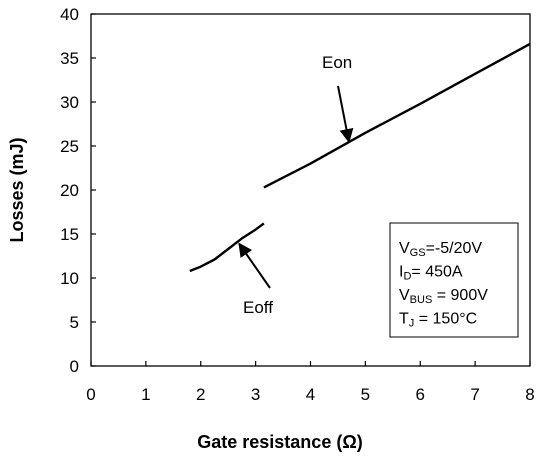 Image resolution: width=542 pixels, height=460 pixels. Describe the element at coordinates (445, 319) in the screenshot. I see `condition-value: = 150°C` at that location.